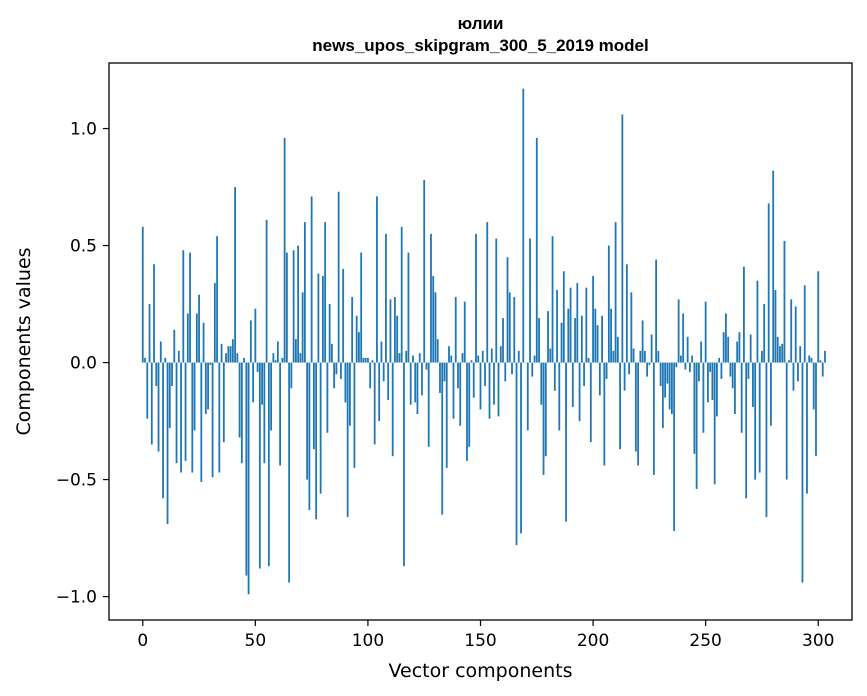 Image resolution: width=867 pixels, height=696 pixels. I want to click on x-tick-label: 200, so click(593, 641).